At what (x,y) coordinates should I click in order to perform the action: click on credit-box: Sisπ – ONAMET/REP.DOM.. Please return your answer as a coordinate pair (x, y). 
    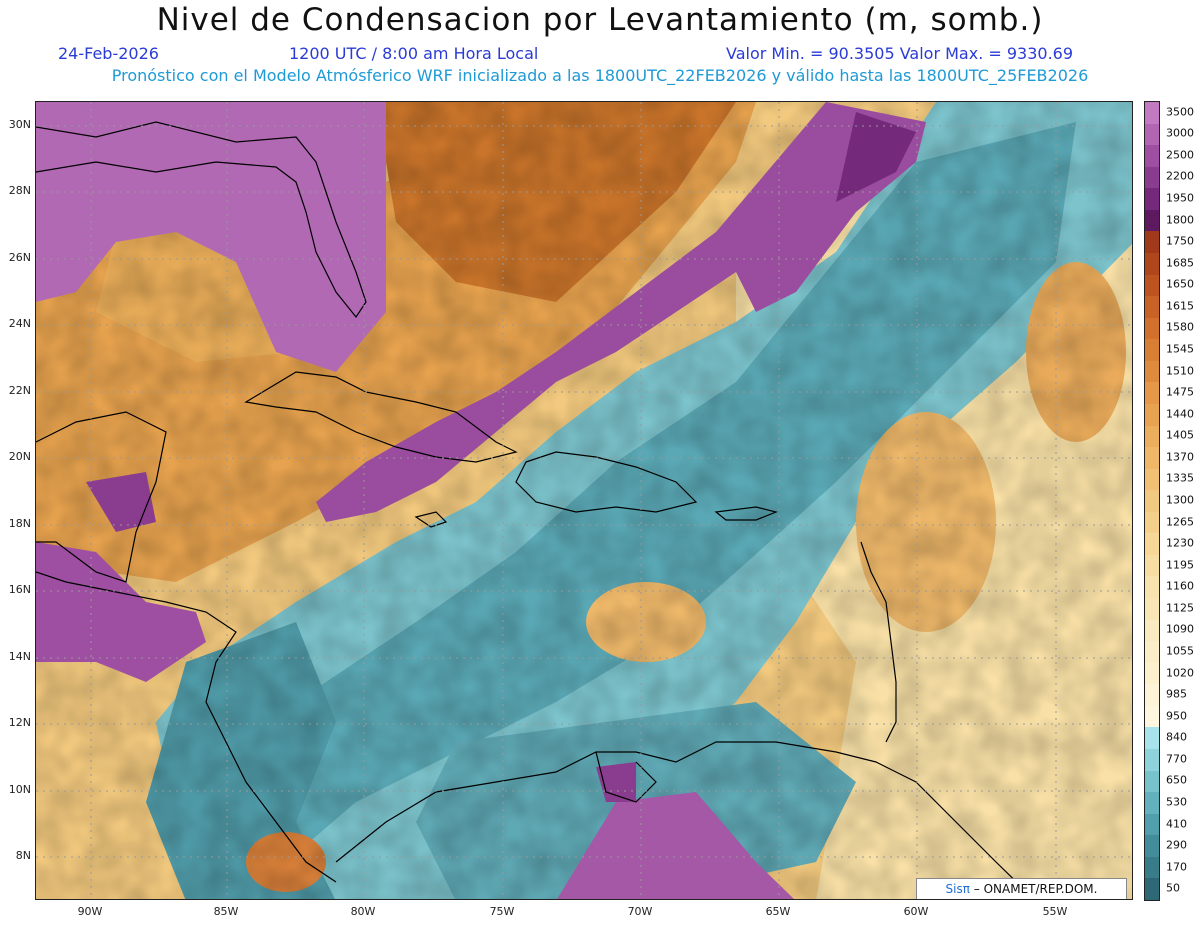
    Looking at the image, I should click on (1021, 888).